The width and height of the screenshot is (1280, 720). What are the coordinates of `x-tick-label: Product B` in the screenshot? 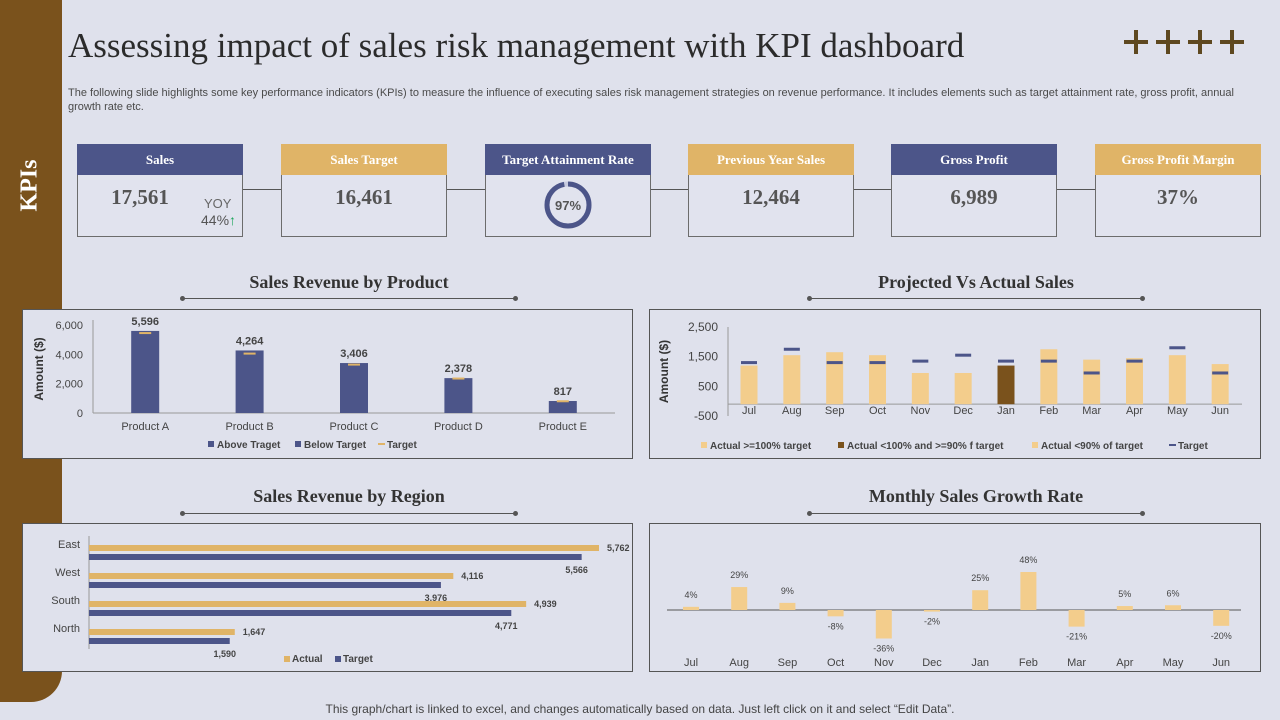 It's located at (249, 427).